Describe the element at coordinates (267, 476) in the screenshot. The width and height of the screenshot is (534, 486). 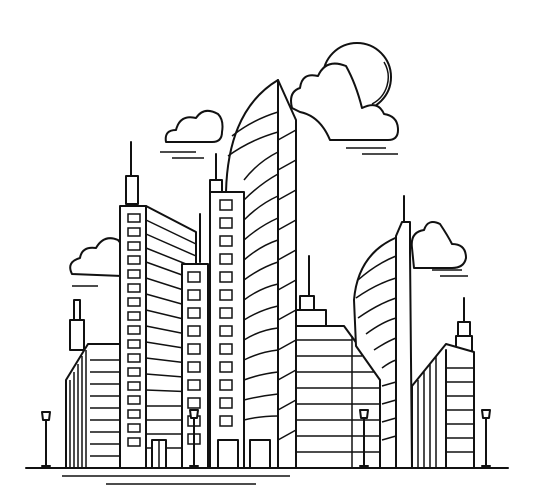
I see `ground-line` at that location.